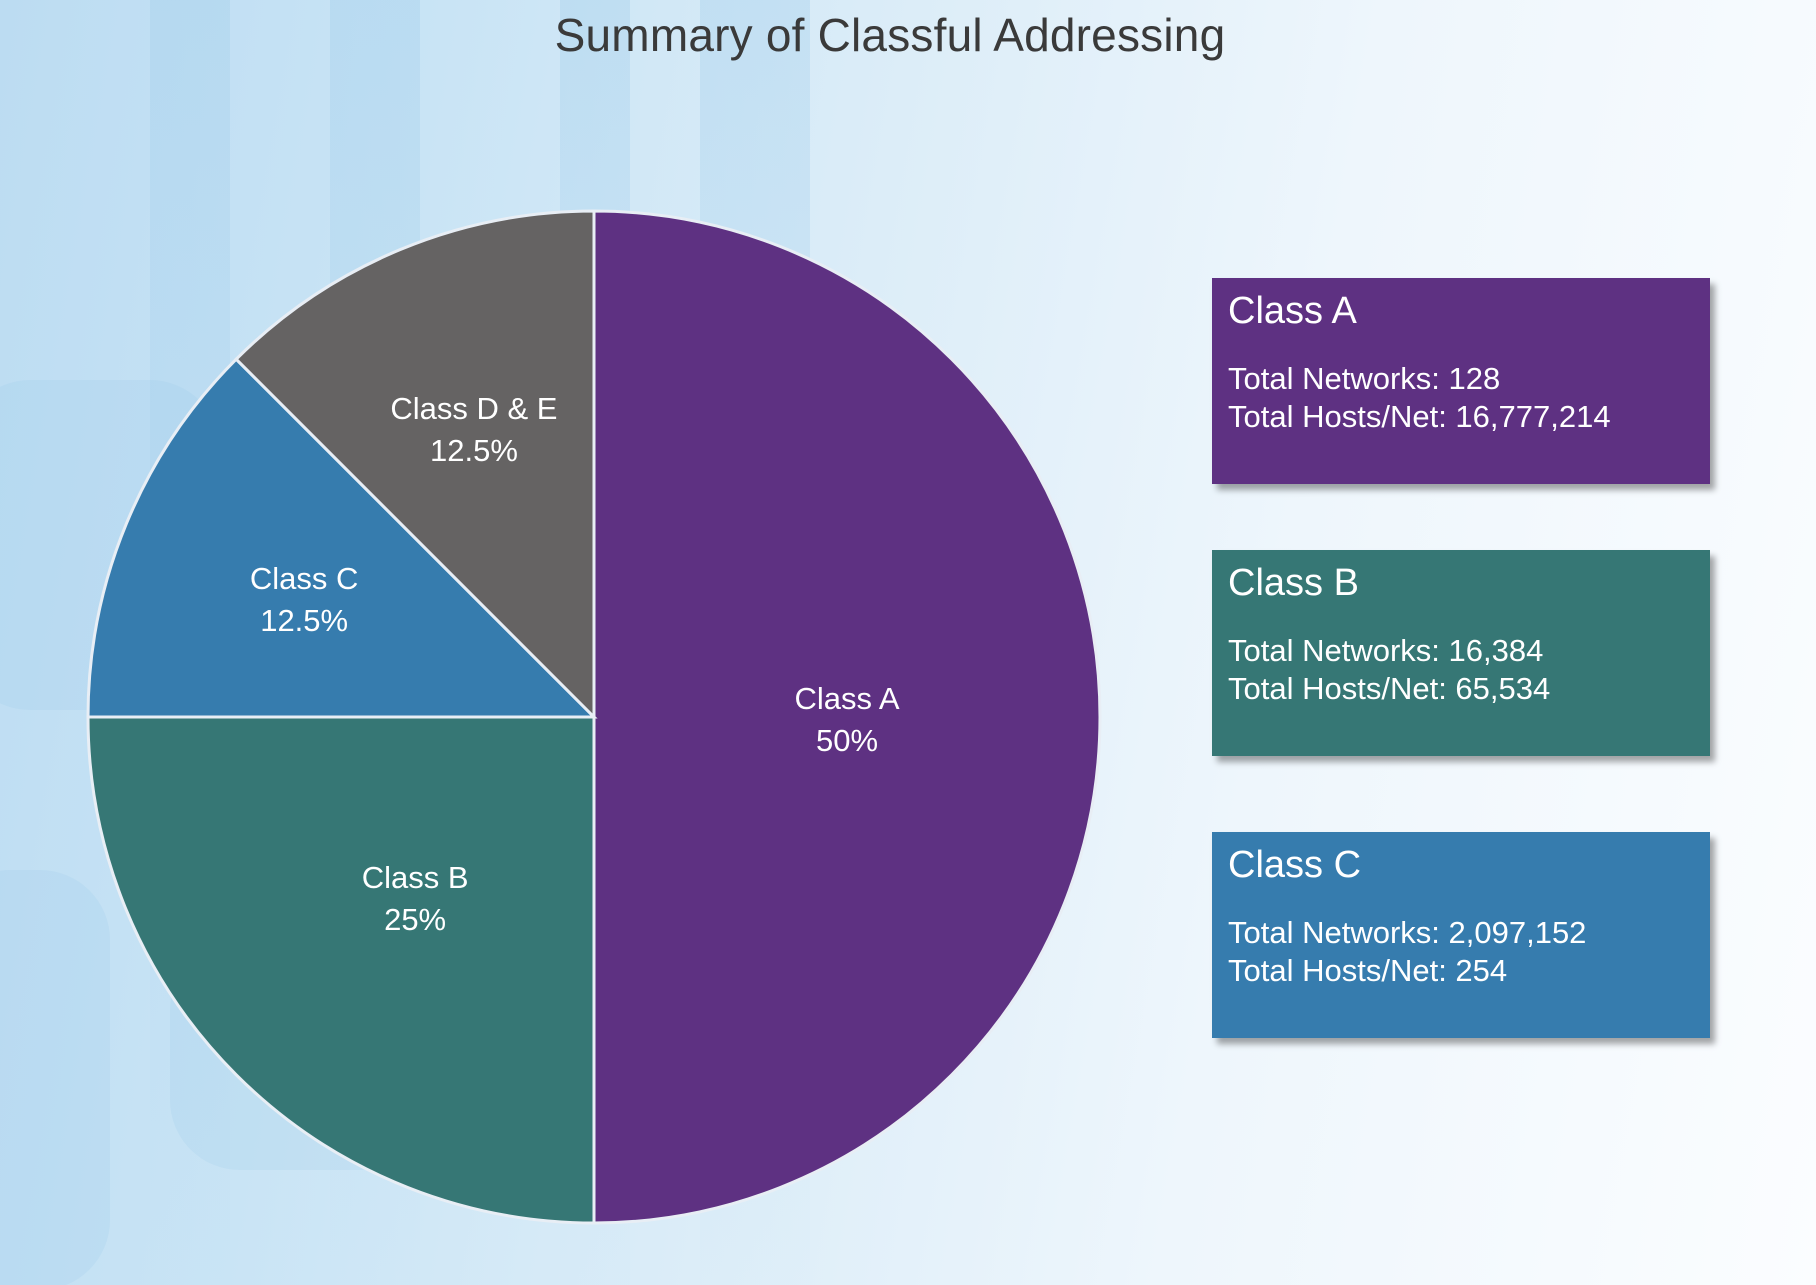  Describe the element at coordinates (1389, 688) in the screenshot. I see `card-hosts: Total Hosts/Net: 65,534` at that location.